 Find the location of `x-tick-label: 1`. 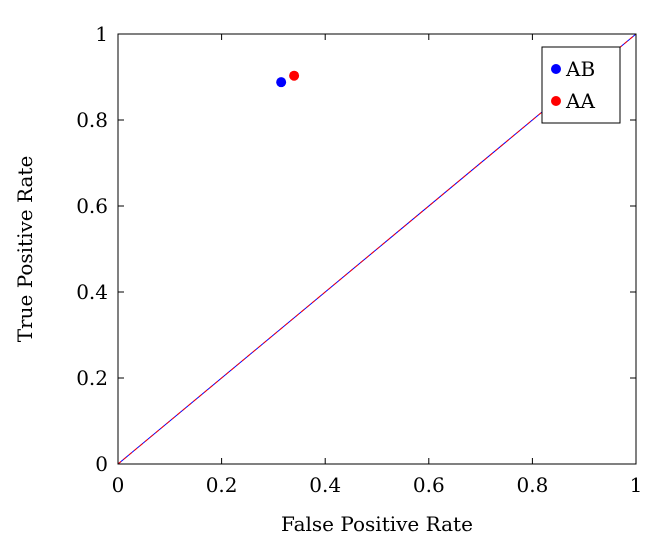

x-tick-label: 1 is located at coordinates (636, 485).